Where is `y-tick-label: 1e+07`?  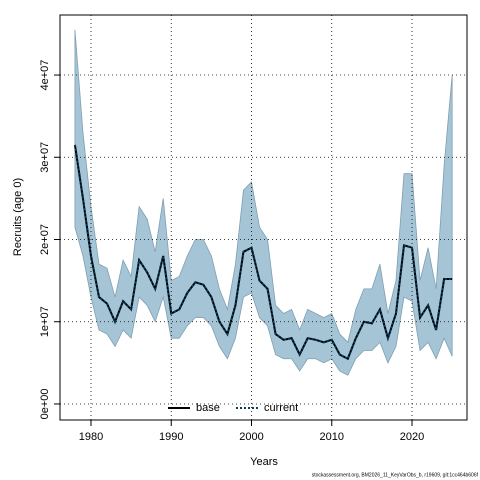
y-tick-label: 1e+07 is located at coordinates (45, 321).